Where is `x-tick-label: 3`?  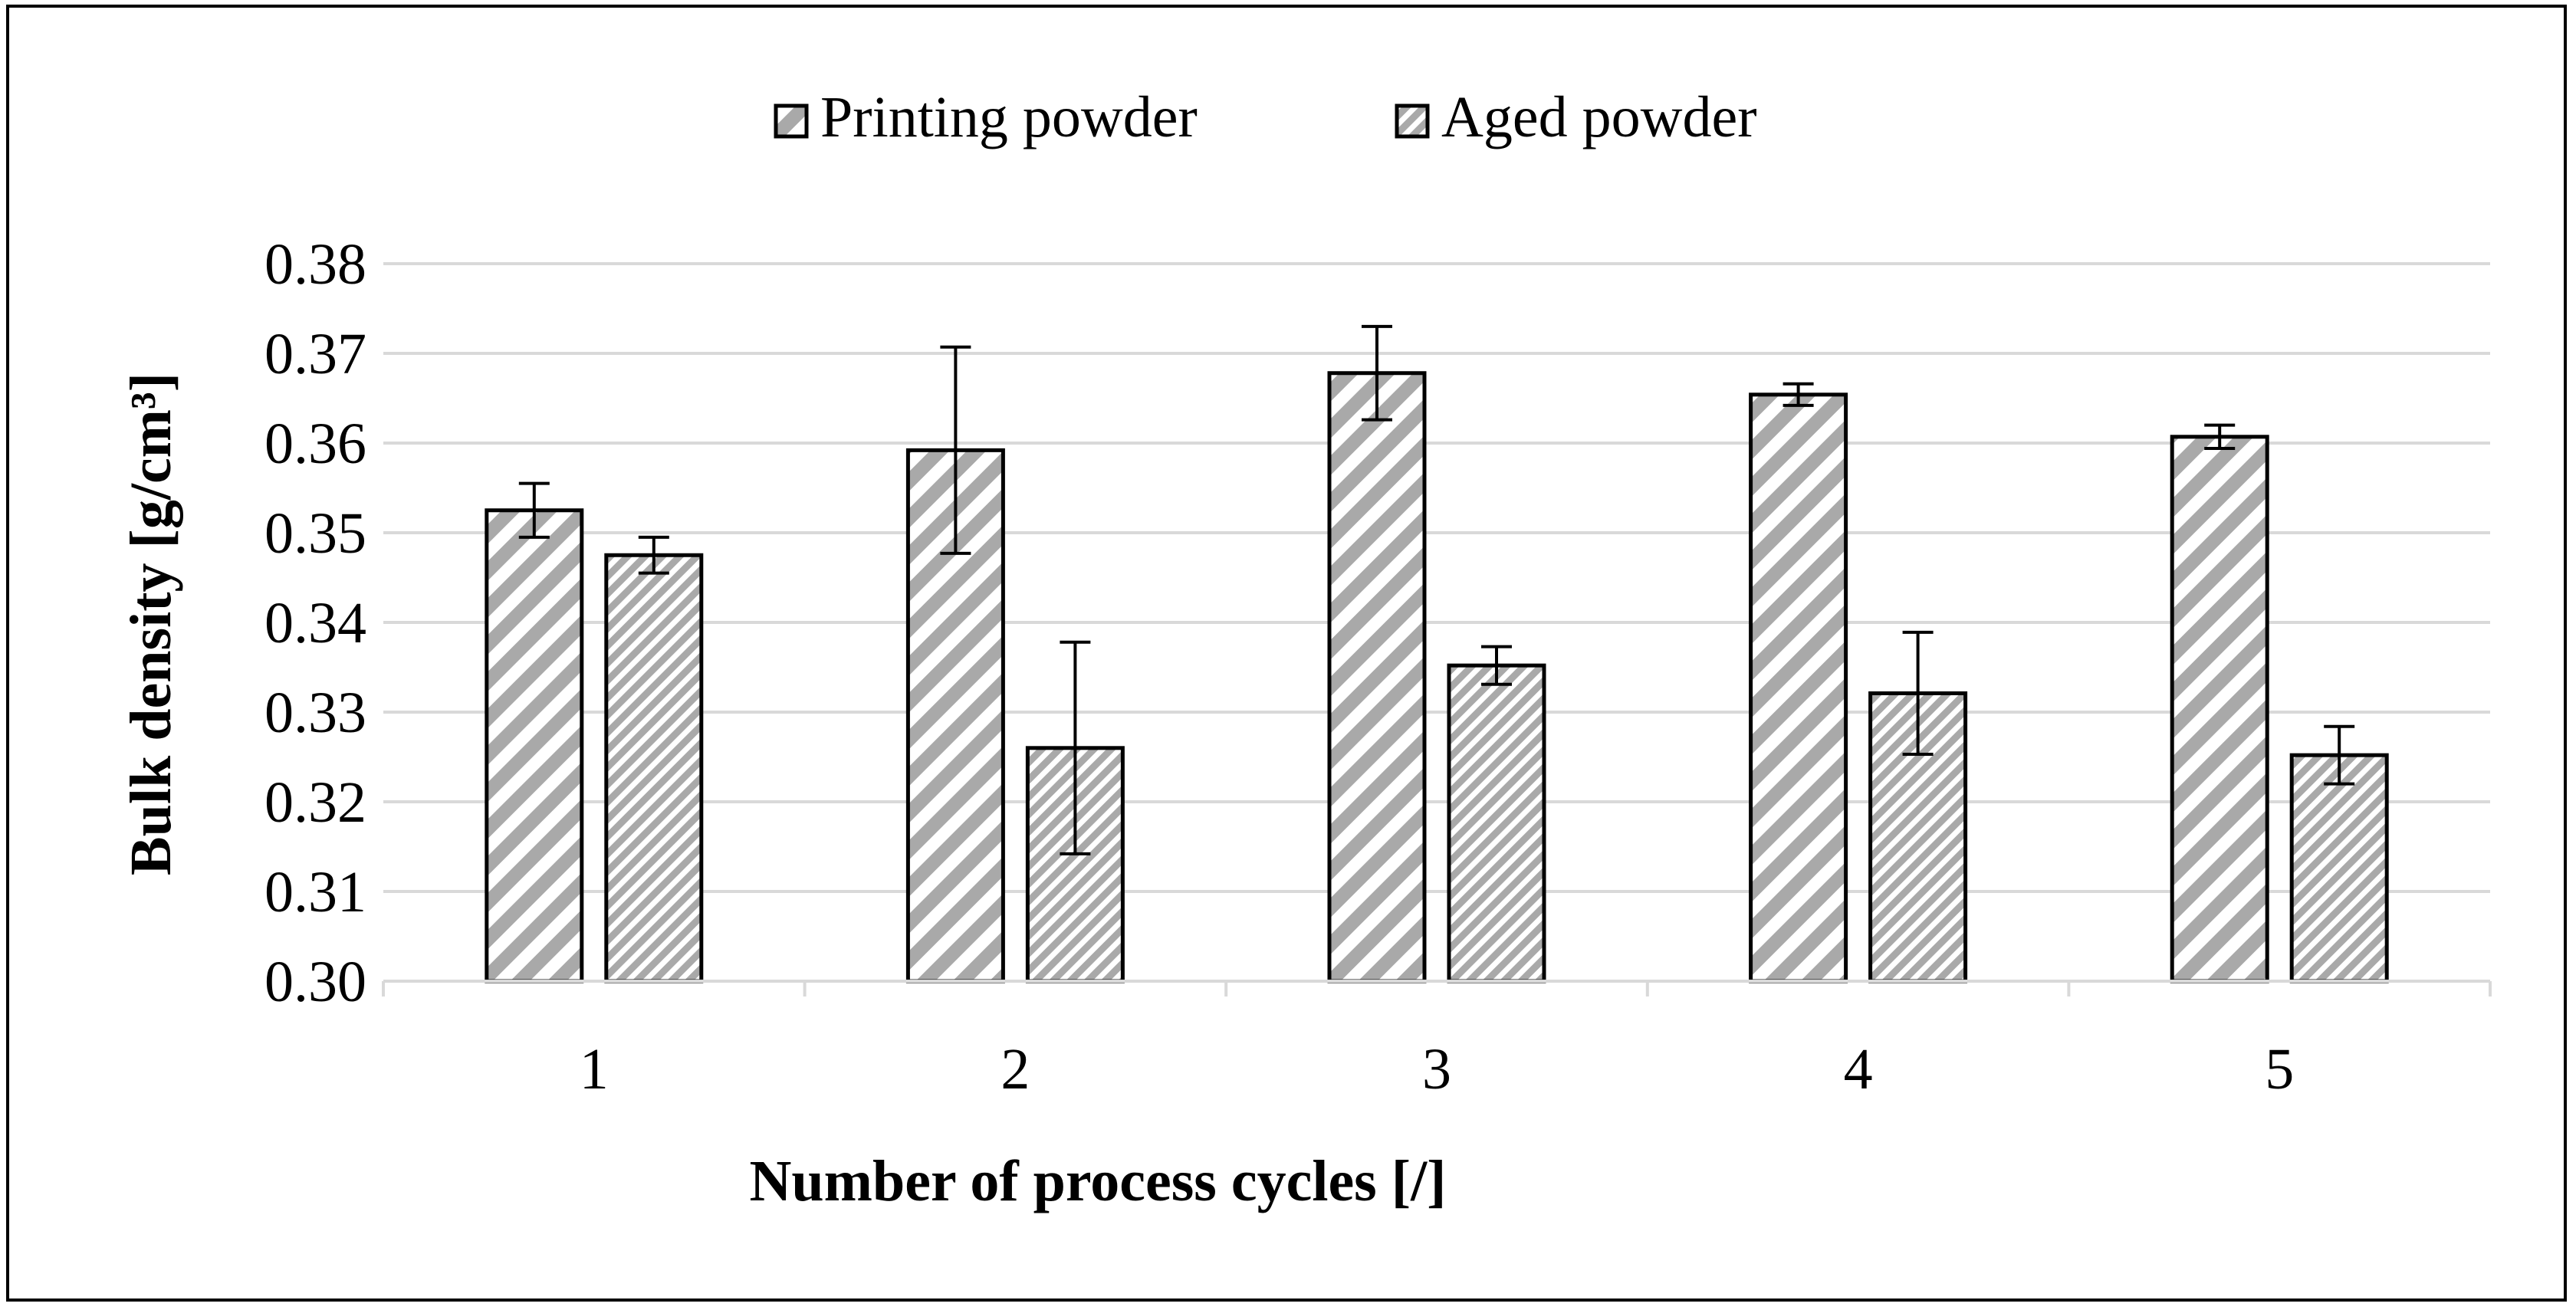
x-tick-label: 3 is located at coordinates (1436, 1069).